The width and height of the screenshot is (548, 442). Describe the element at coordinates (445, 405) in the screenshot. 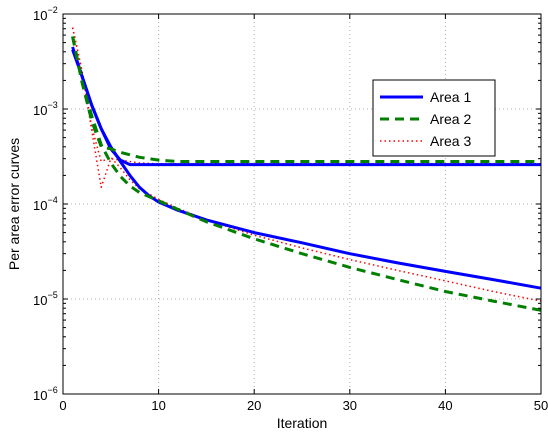

I see `x-tick-label: 40` at that location.